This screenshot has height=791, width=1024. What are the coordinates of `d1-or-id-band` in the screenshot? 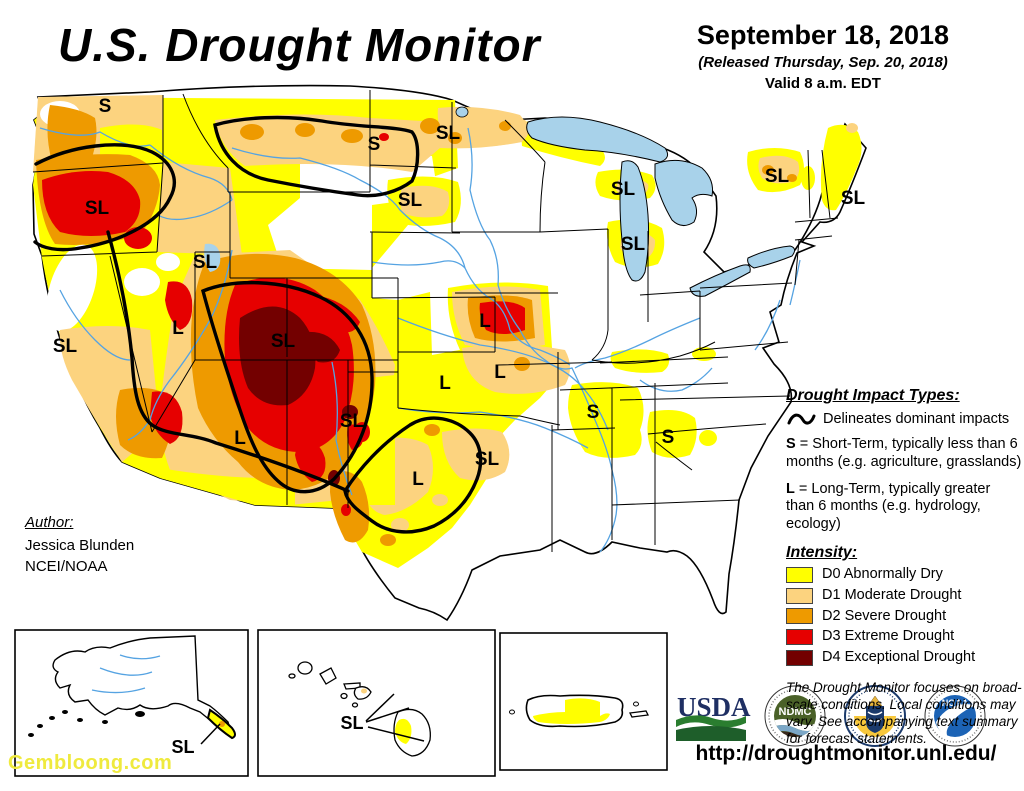 It's located at (199, 208).